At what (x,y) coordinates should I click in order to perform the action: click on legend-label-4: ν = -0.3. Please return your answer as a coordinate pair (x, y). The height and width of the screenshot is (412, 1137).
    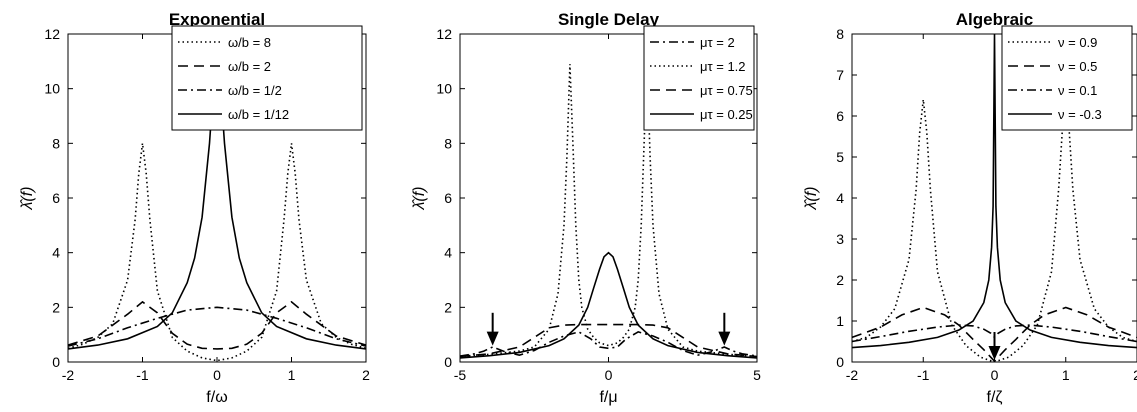
    Looking at the image, I should click on (1080, 114).